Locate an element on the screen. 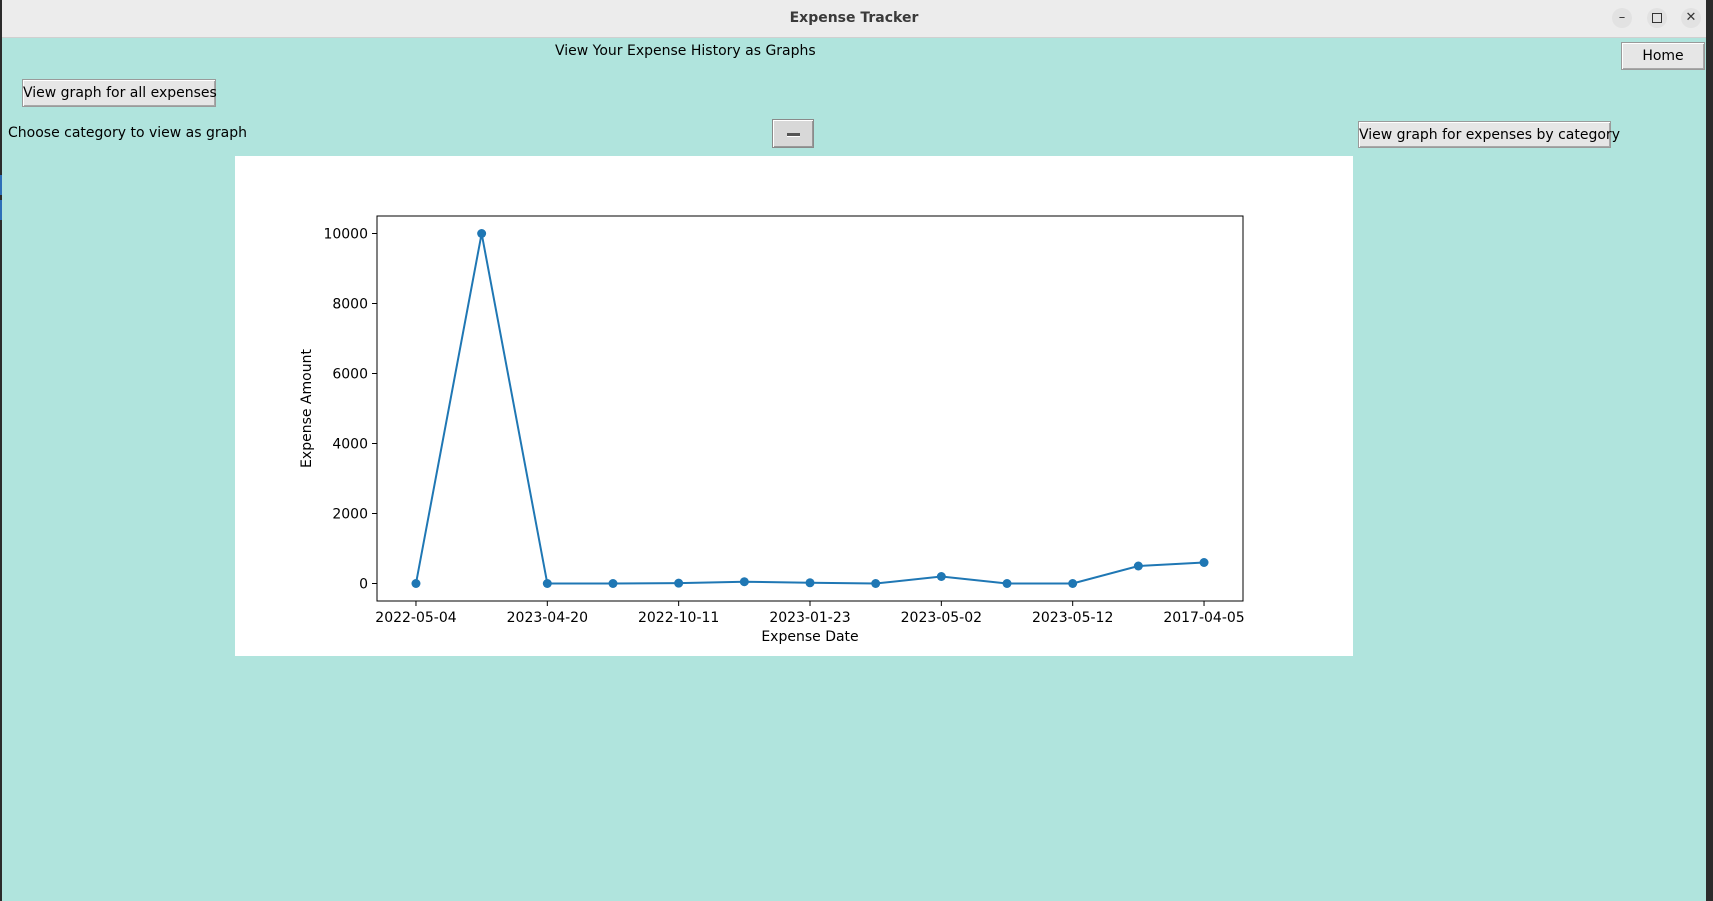 The width and height of the screenshot is (1713, 901). page-heading: View Your Expense History as Graphs is located at coordinates (685, 51).